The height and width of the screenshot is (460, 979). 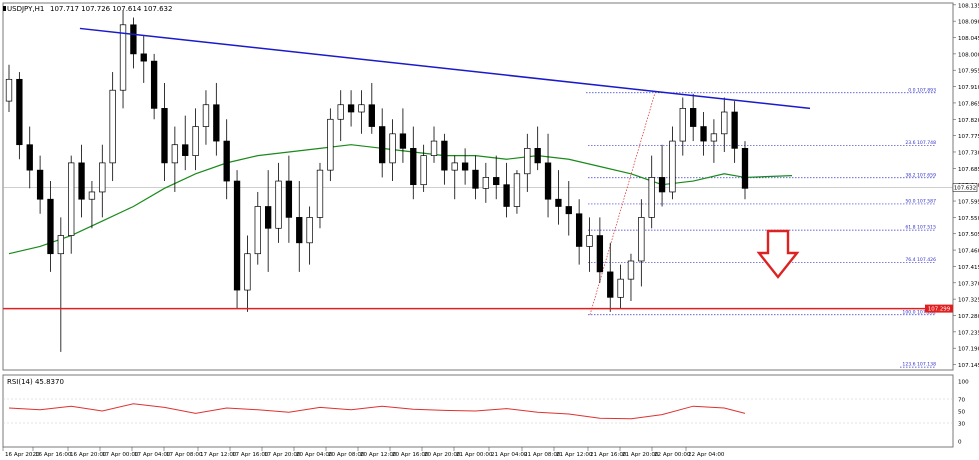 What do you see at coordinates (922, 90) in the screenshot?
I see `fib-level-label: 0.0 107.893` at bounding box center [922, 90].